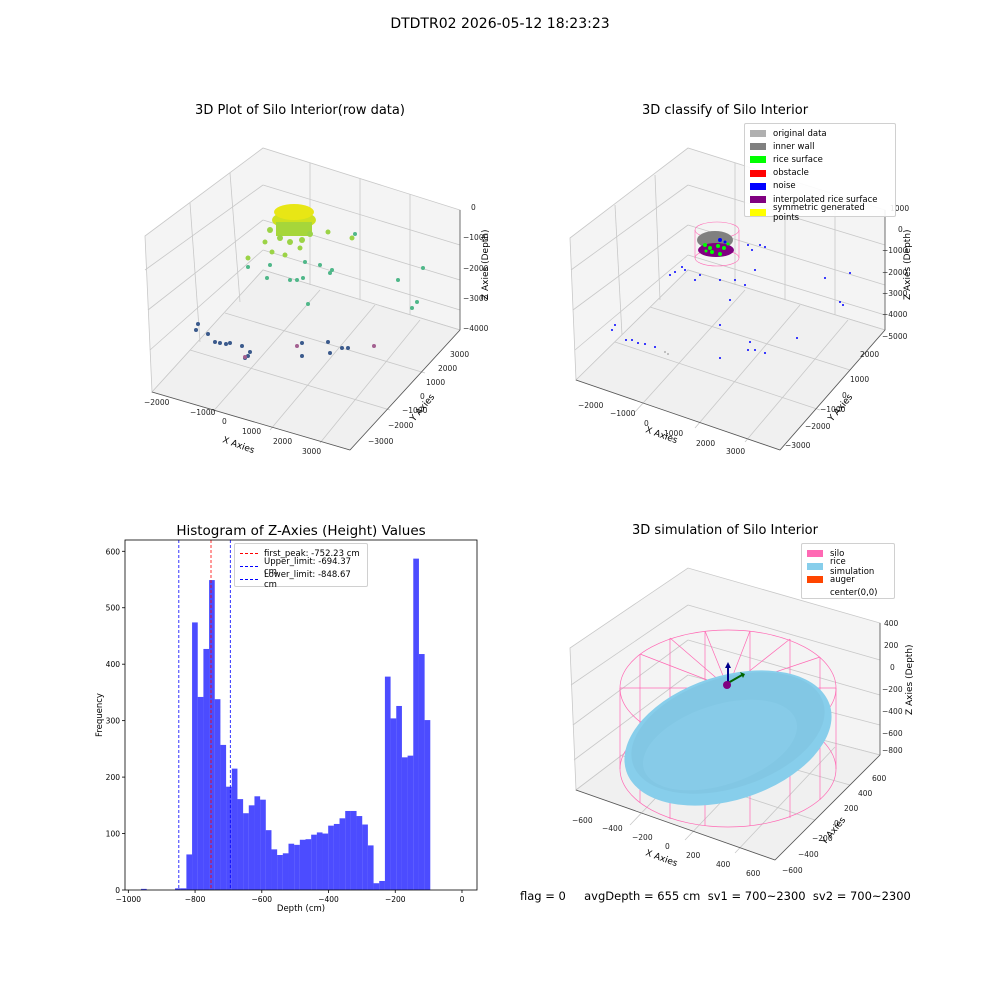 This screenshot has height=1000, width=1000. I want to click on legend-item: Upper_limit: -694.37 cm, so click(301, 567).